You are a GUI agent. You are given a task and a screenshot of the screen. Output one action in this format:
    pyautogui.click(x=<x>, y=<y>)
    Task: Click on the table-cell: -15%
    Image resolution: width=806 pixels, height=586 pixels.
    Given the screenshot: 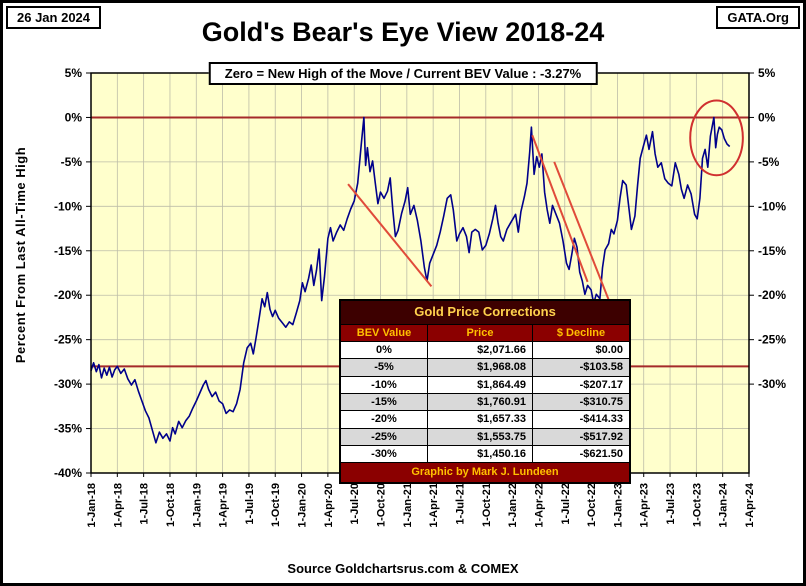 What is the action you would take?
    pyautogui.click(x=383, y=402)
    